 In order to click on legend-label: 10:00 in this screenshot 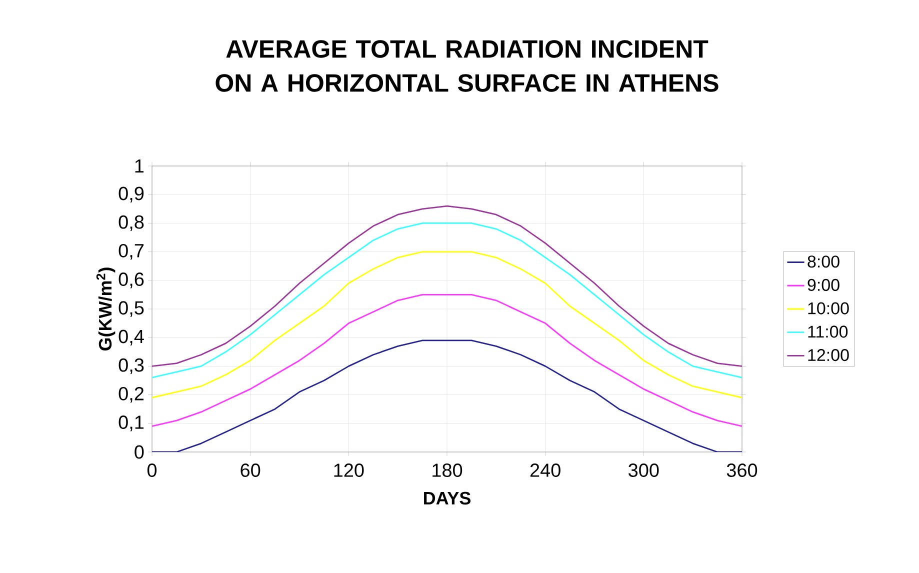, I will do `click(828, 308)`.